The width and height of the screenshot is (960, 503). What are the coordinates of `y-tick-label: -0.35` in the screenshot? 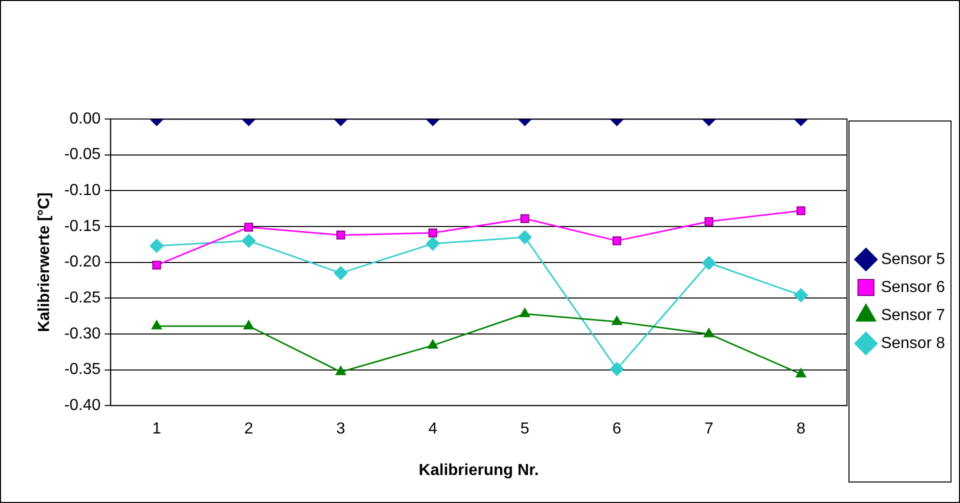 It's located at (82, 369).